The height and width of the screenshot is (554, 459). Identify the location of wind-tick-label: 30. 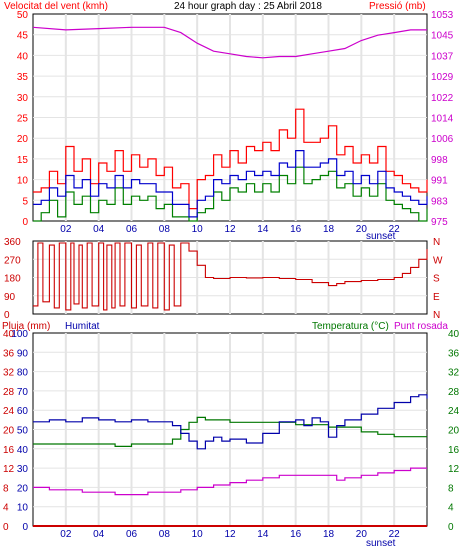
(23, 98).